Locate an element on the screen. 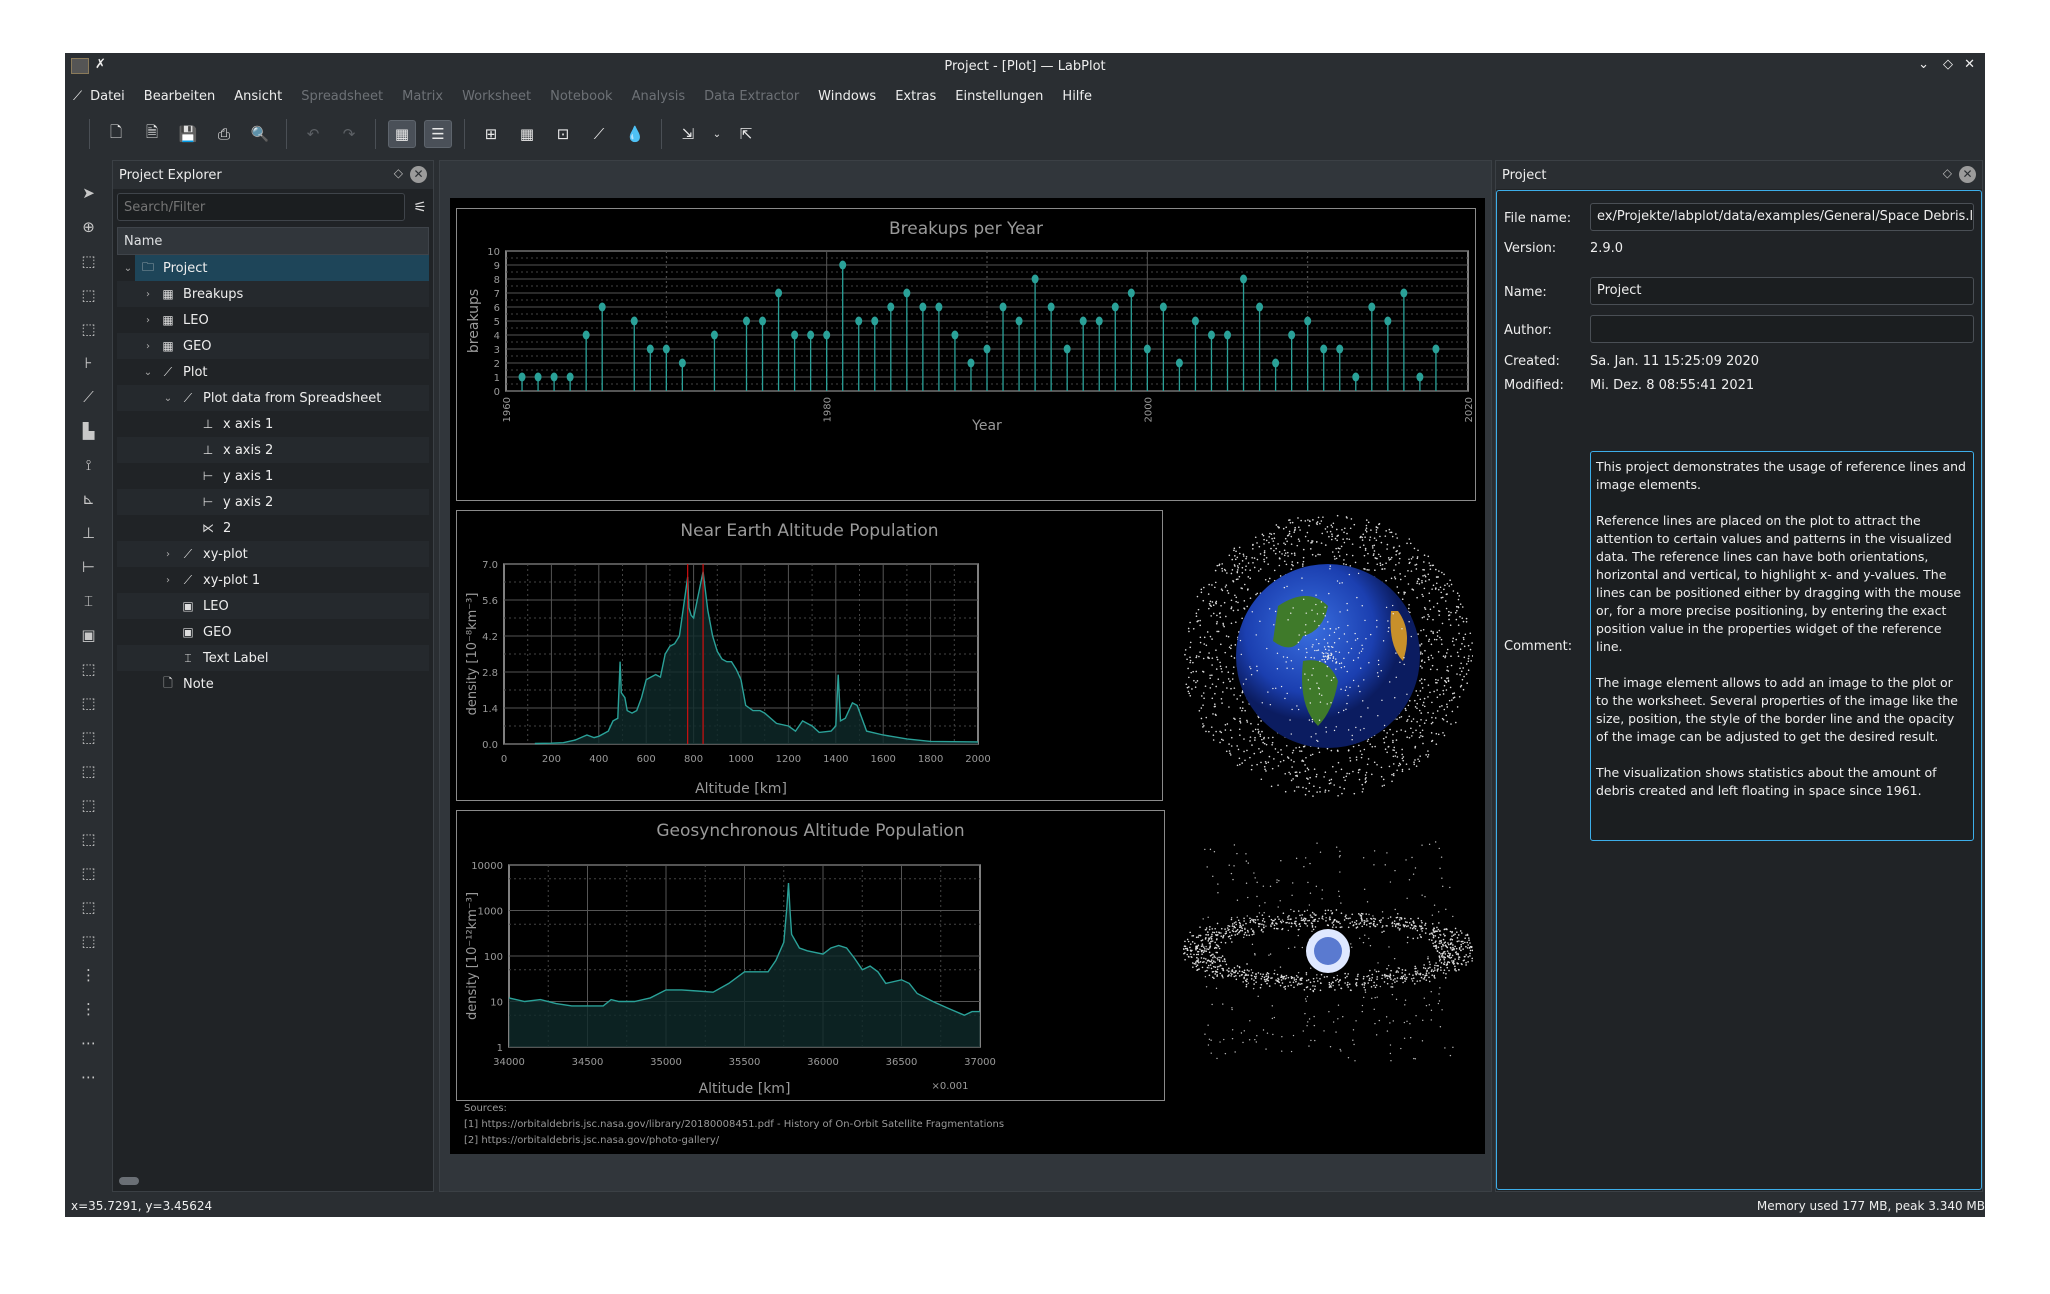 The height and width of the screenshot is (1294, 2050). add-image-icon: ▣ is located at coordinates (88, 635).